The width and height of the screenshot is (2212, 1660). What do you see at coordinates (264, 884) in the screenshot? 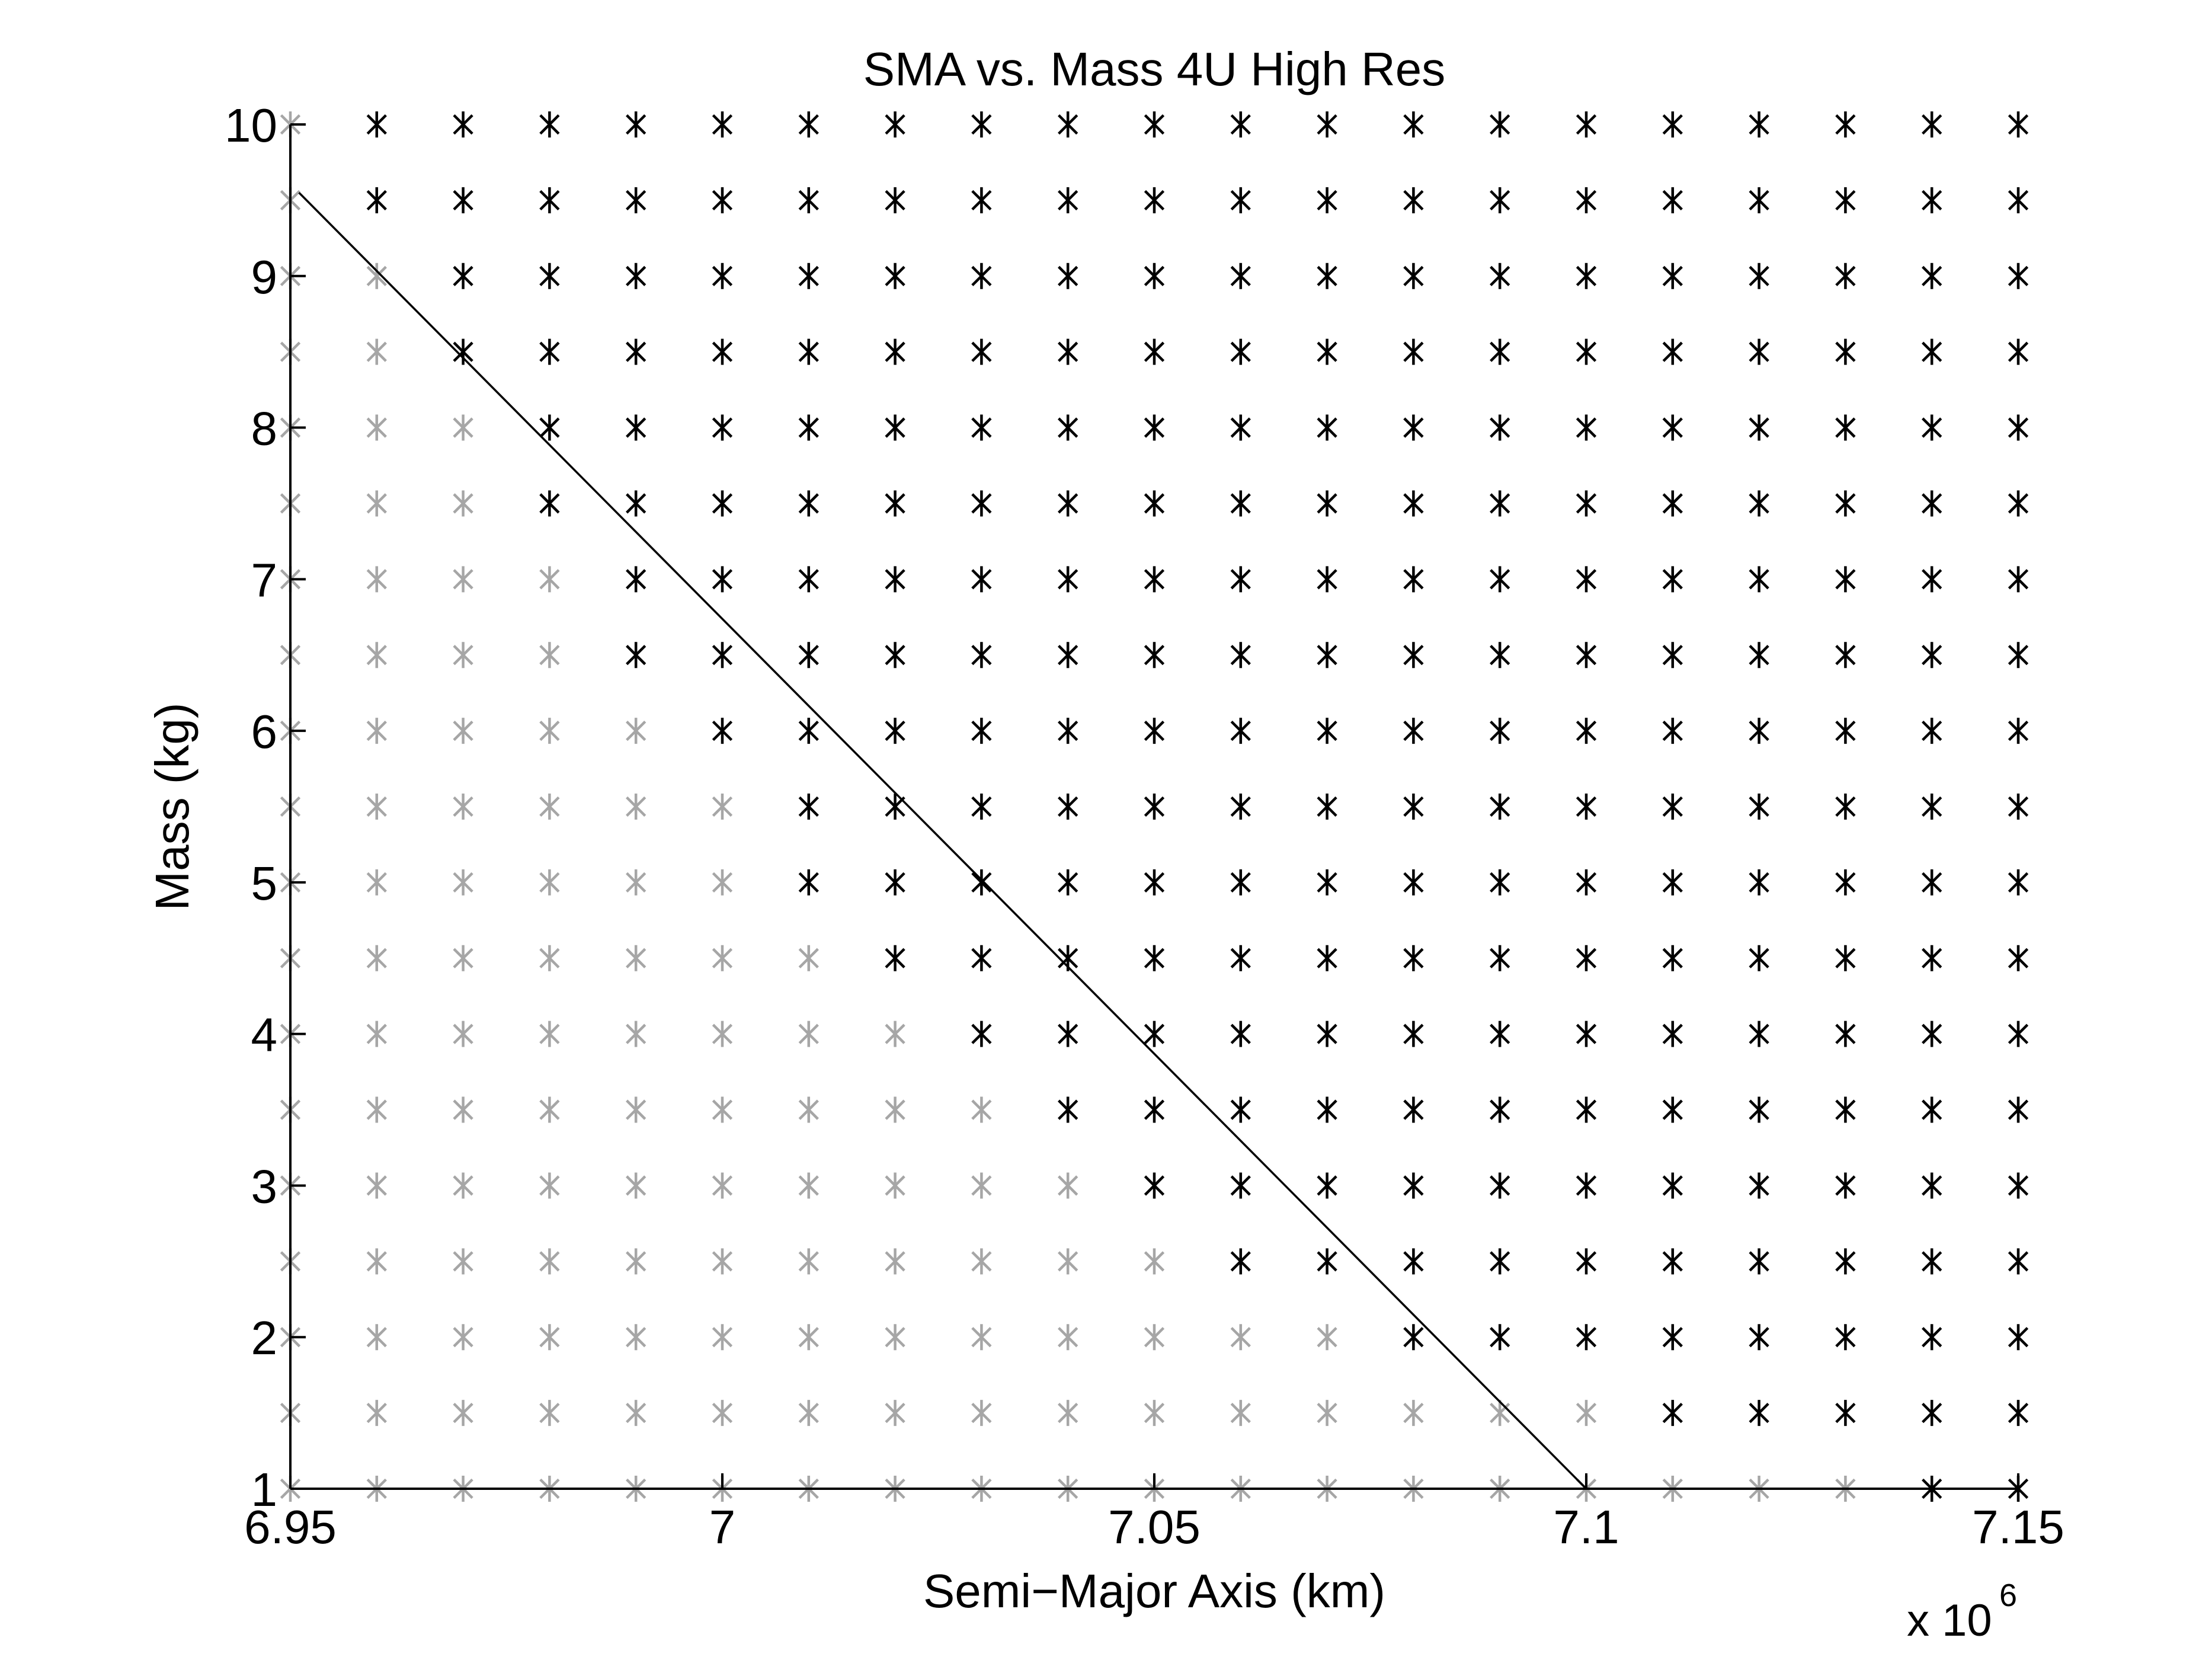
I see `y-tick-label: 5` at bounding box center [264, 884].